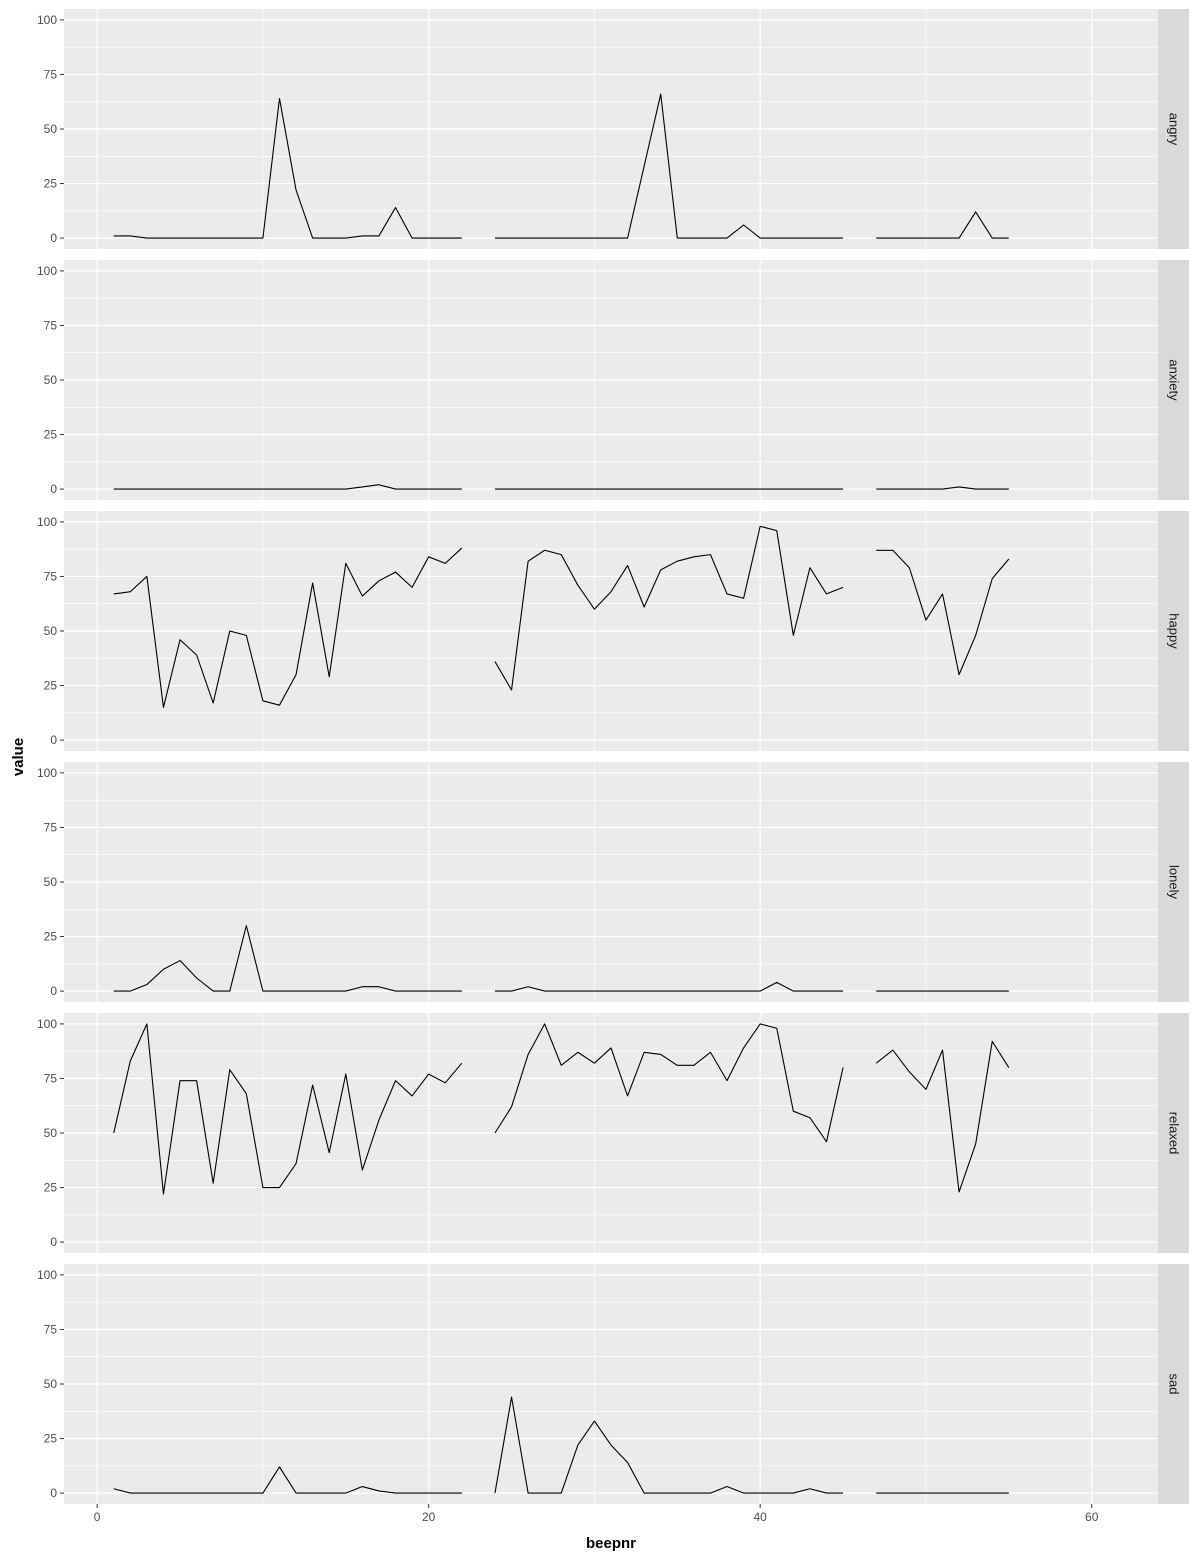 Image resolution: width=1200 pixels, height=1560 pixels. I want to click on facet-panel-lonely: 0 25 50 75 100 lonely, so click(613, 882).